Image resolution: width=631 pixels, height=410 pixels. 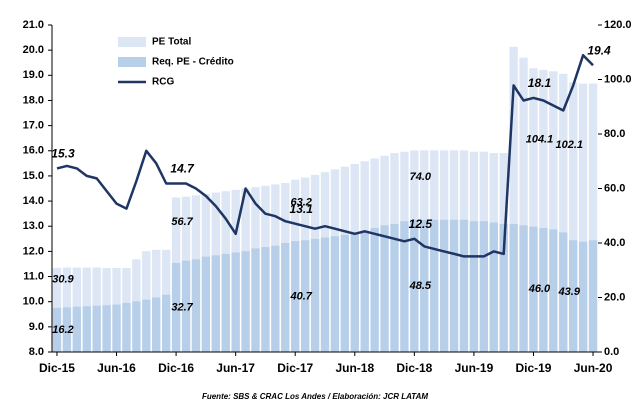 I want to click on y-tick-label: 14.0, so click(x=33, y=201).